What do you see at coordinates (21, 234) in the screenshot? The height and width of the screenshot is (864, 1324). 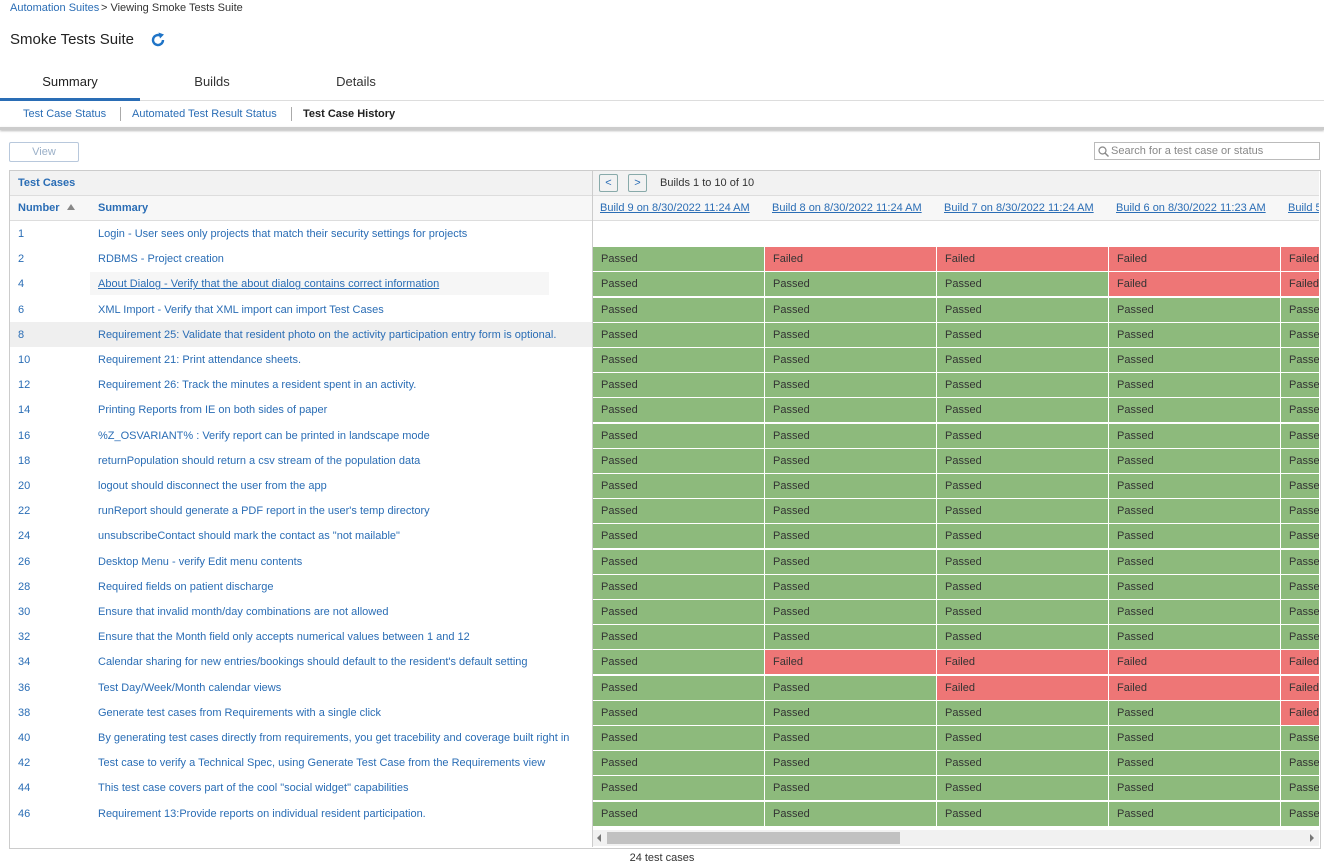 I see `row-number: 1` at bounding box center [21, 234].